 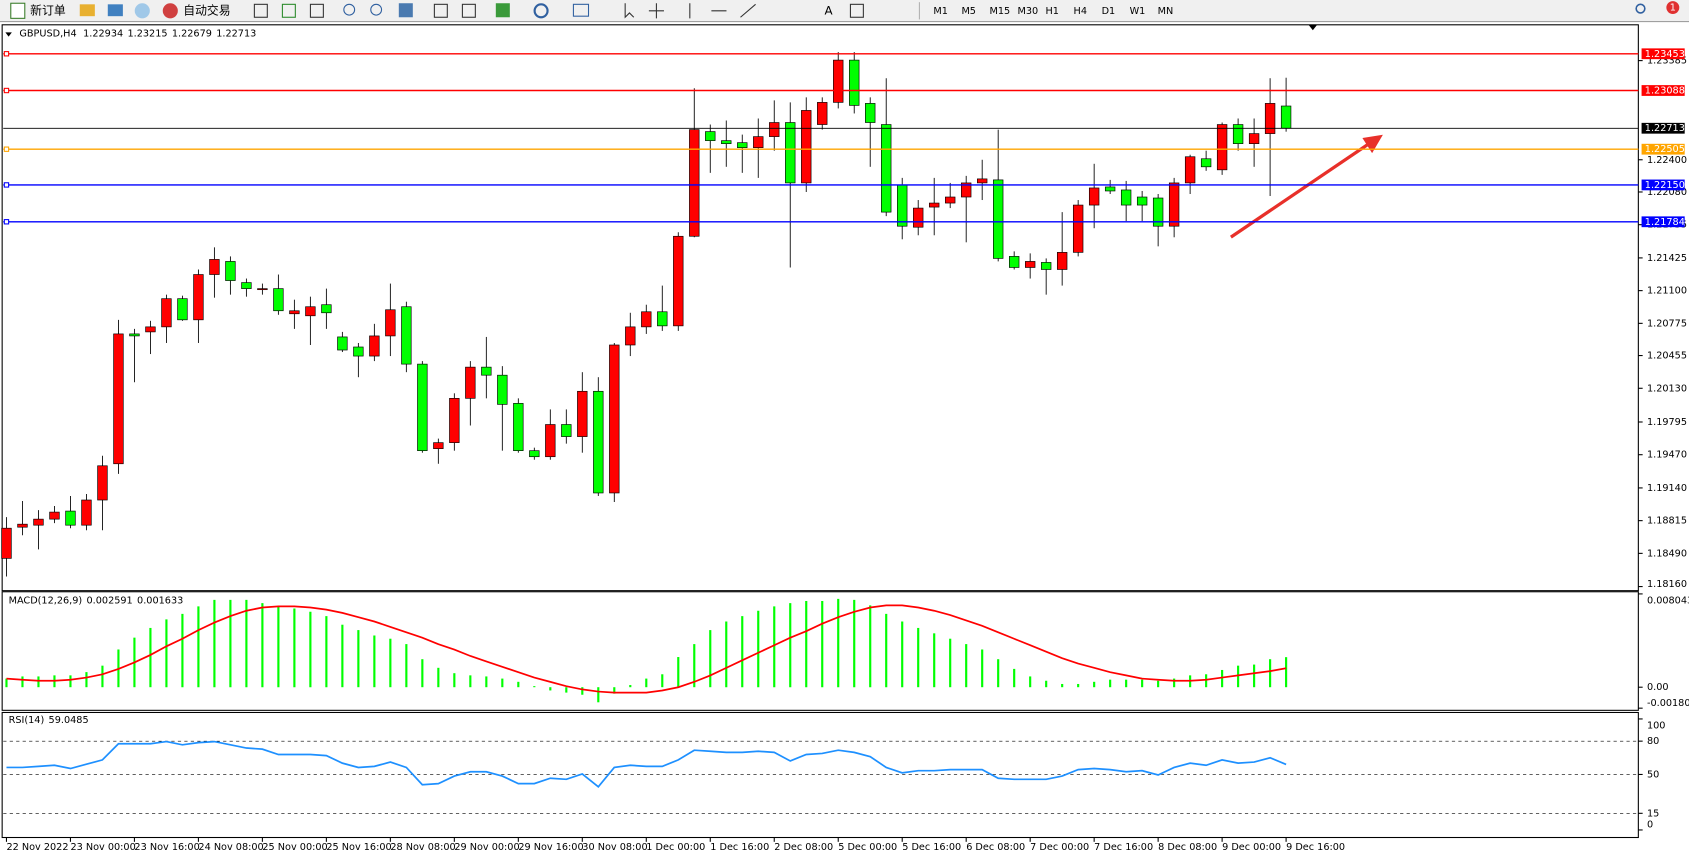 I want to click on timeframe-button: W1, so click(x=1138, y=11).